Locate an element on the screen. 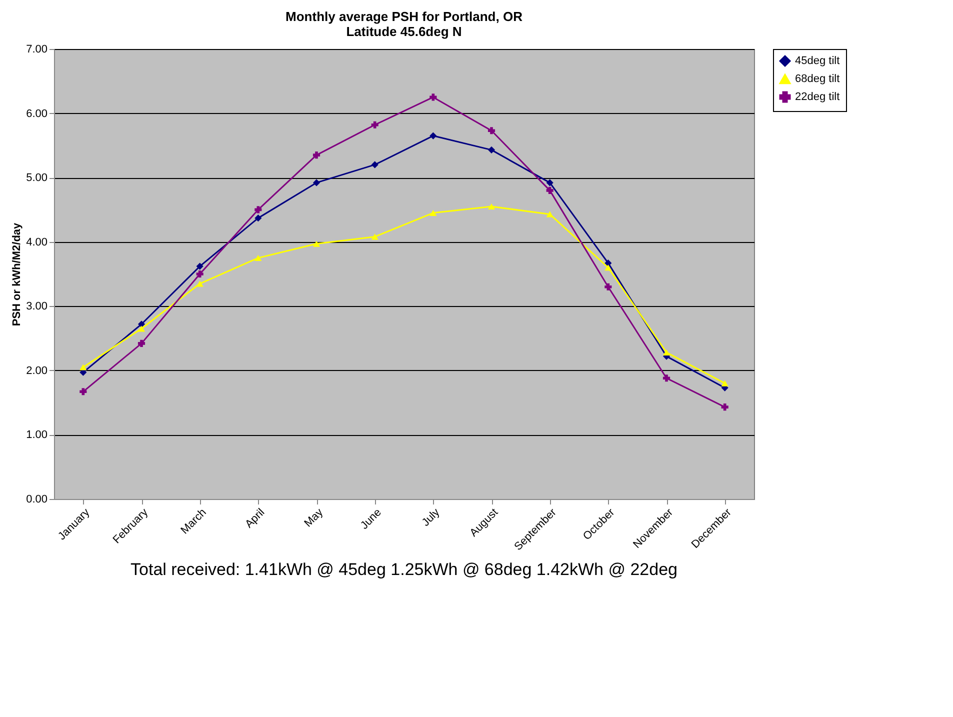 The width and height of the screenshot is (953, 717). legend-label: 45deg tilt is located at coordinates (817, 61).